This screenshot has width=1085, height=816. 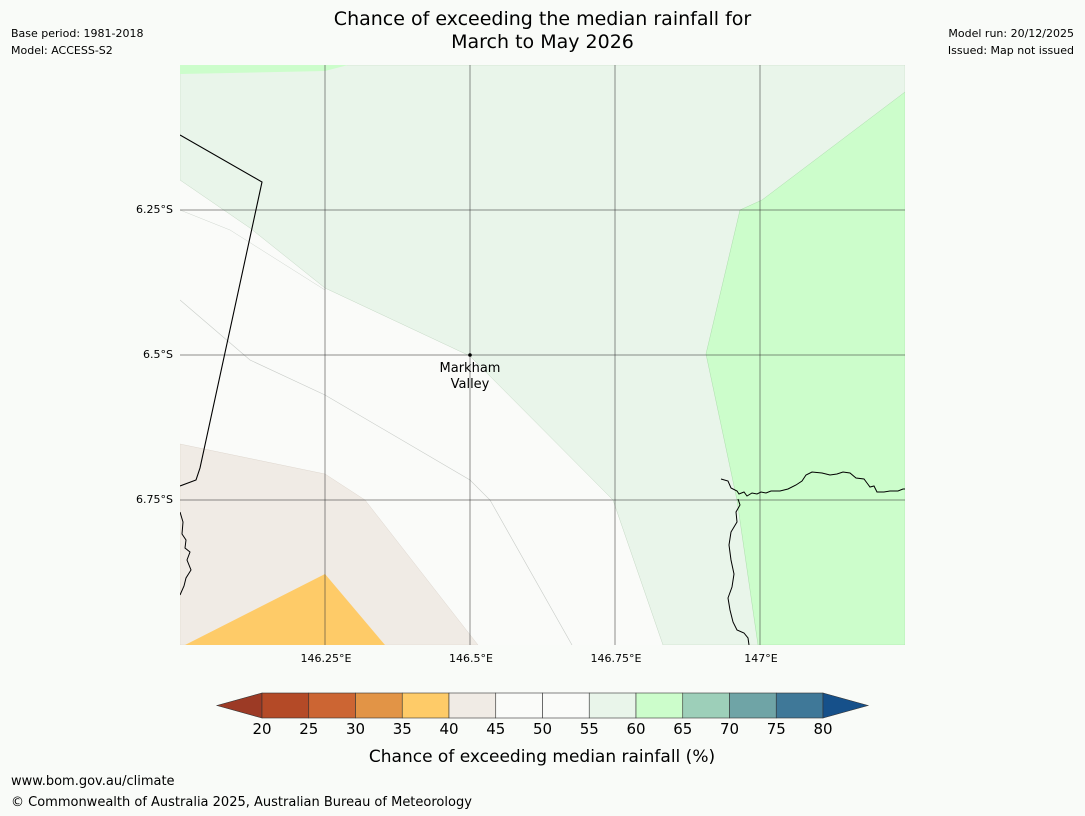 What do you see at coordinates (448, 729) in the screenshot?
I see `colorbar-tick-label: 40` at bounding box center [448, 729].